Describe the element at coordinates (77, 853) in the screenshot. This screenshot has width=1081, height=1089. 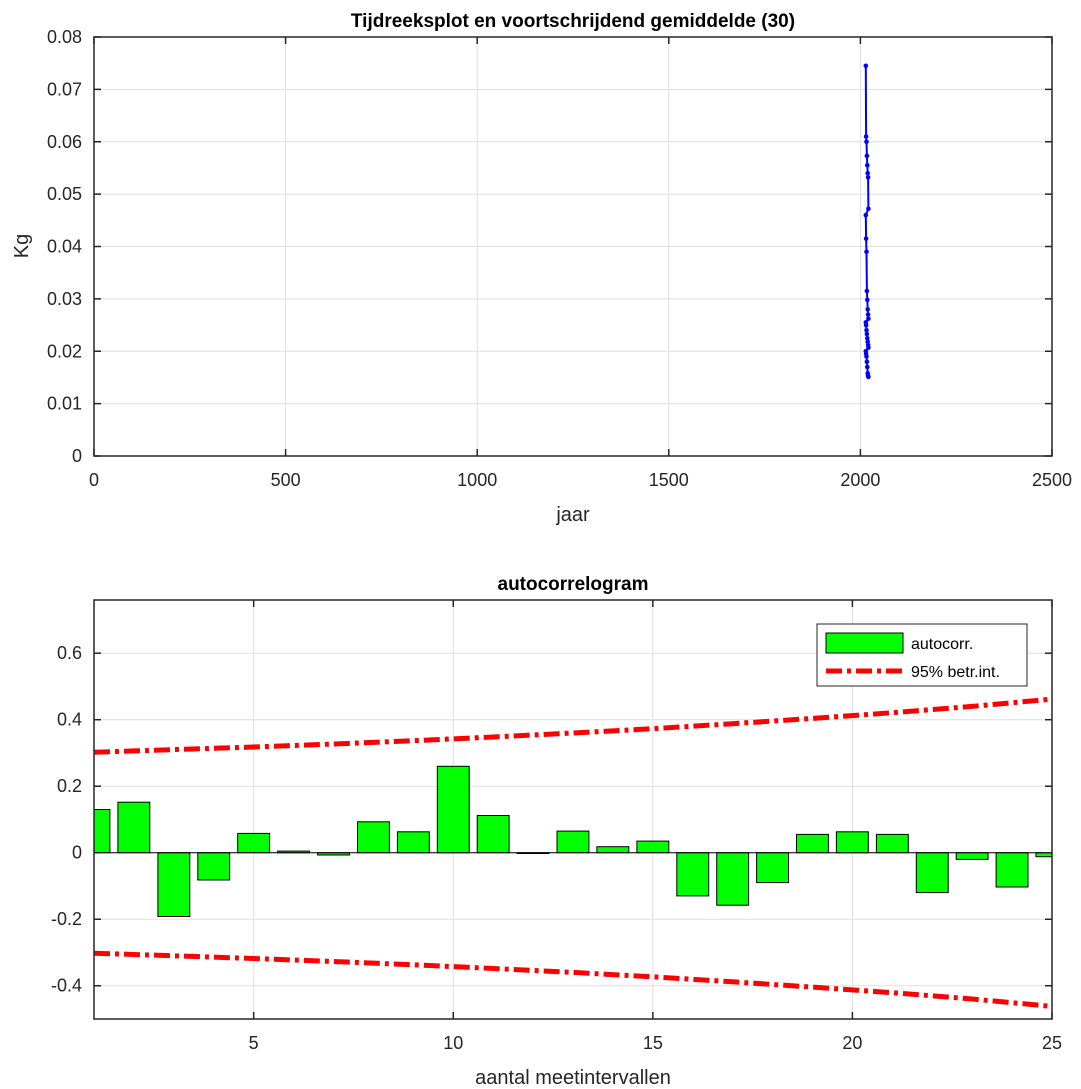
I see `autocorrelogram-ytick-label: 0` at that location.